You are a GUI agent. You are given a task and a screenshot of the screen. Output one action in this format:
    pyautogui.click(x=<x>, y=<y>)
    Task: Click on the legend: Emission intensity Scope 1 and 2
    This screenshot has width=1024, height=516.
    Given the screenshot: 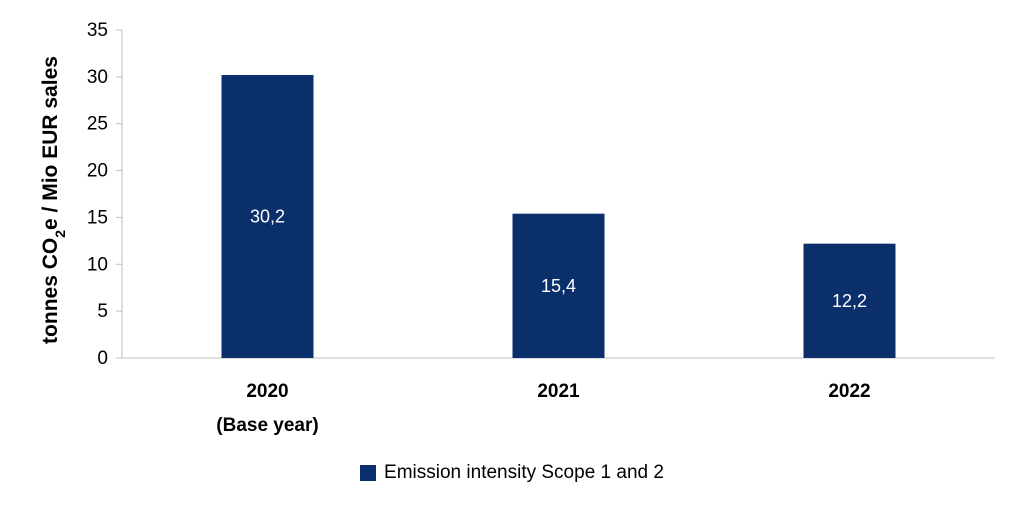 What is the action you would take?
    pyautogui.click(x=512, y=473)
    